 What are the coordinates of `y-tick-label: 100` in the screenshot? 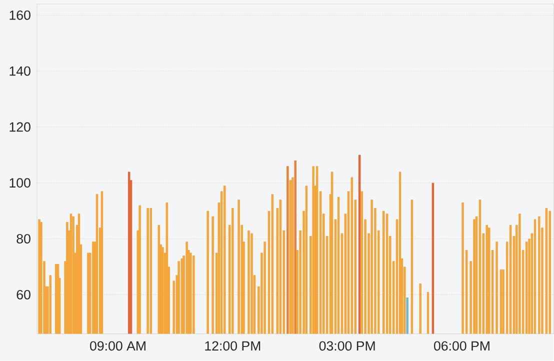 It's located at (20, 183).